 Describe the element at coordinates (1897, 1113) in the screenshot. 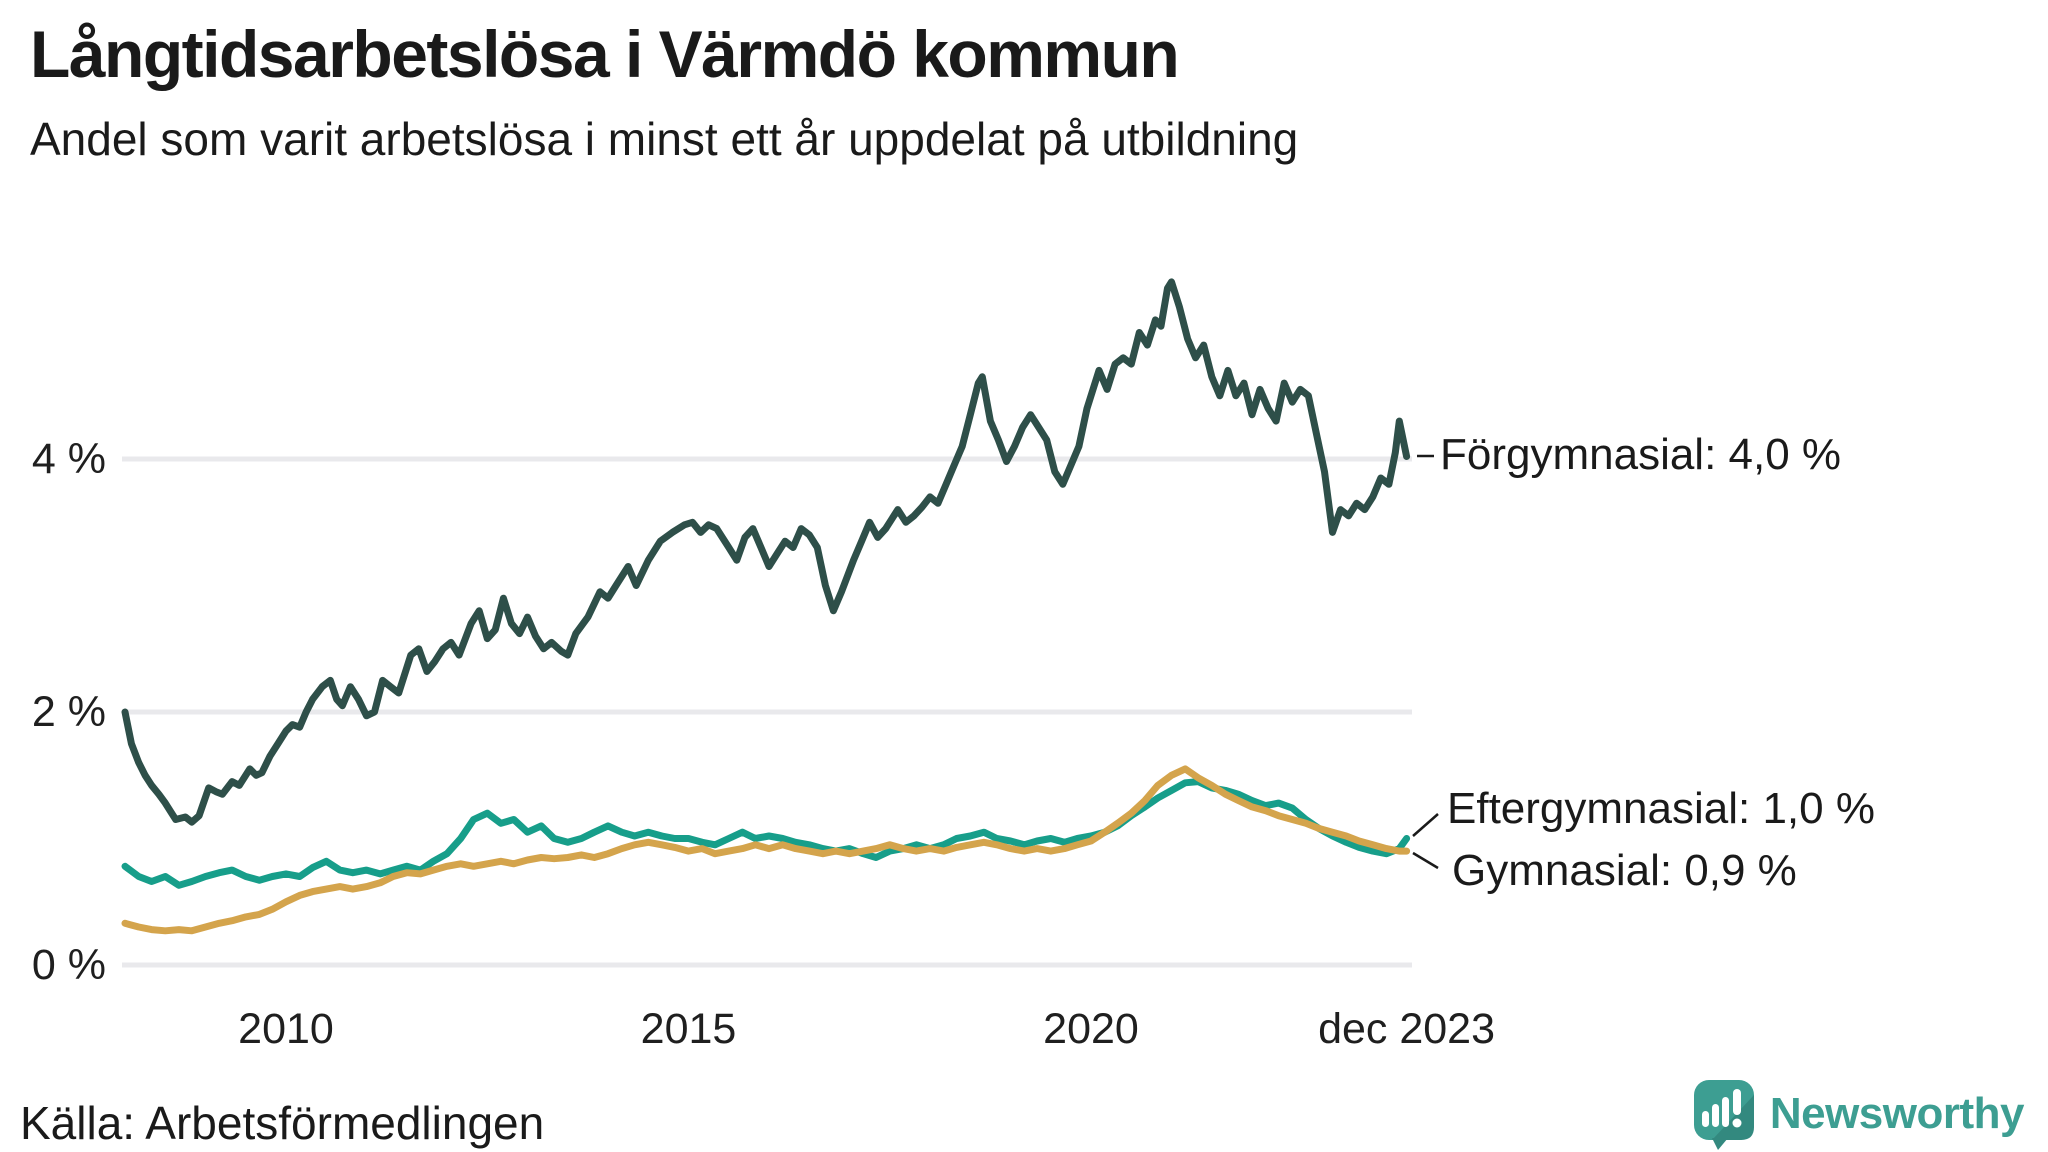

I see `brand-name: Newsworthy` at that location.